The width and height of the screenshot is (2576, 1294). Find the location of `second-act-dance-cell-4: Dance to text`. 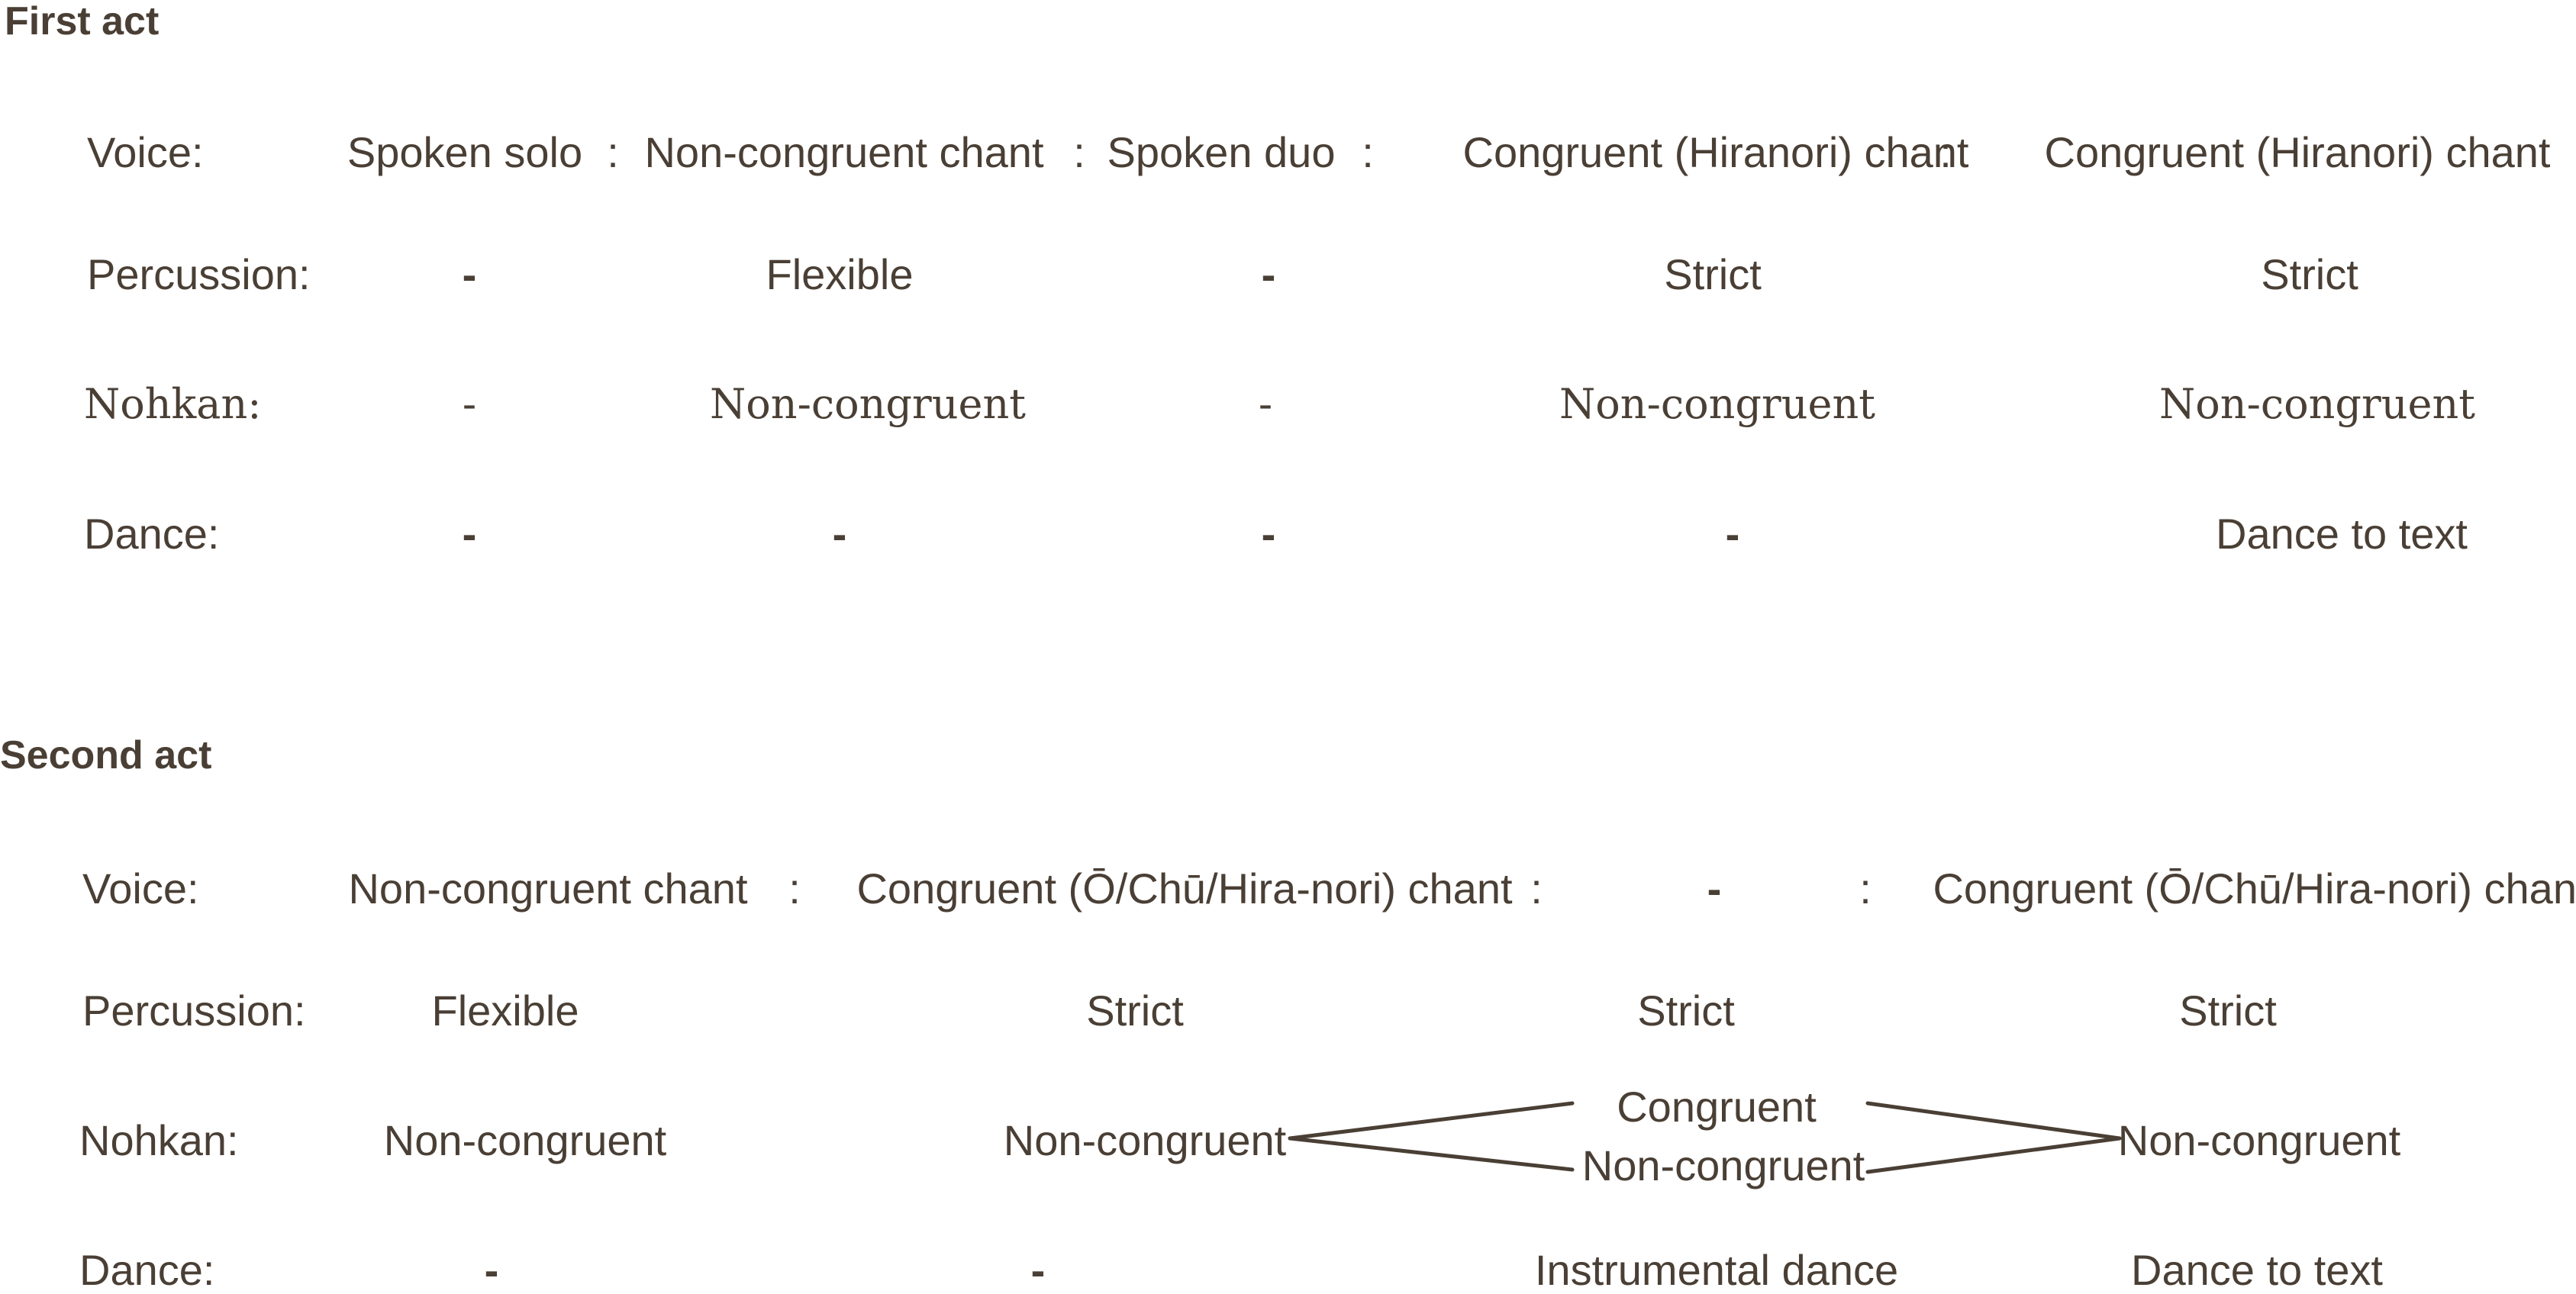

second-act-dance-cell-4: Dance to text is located at coordinates (2257, 1270).